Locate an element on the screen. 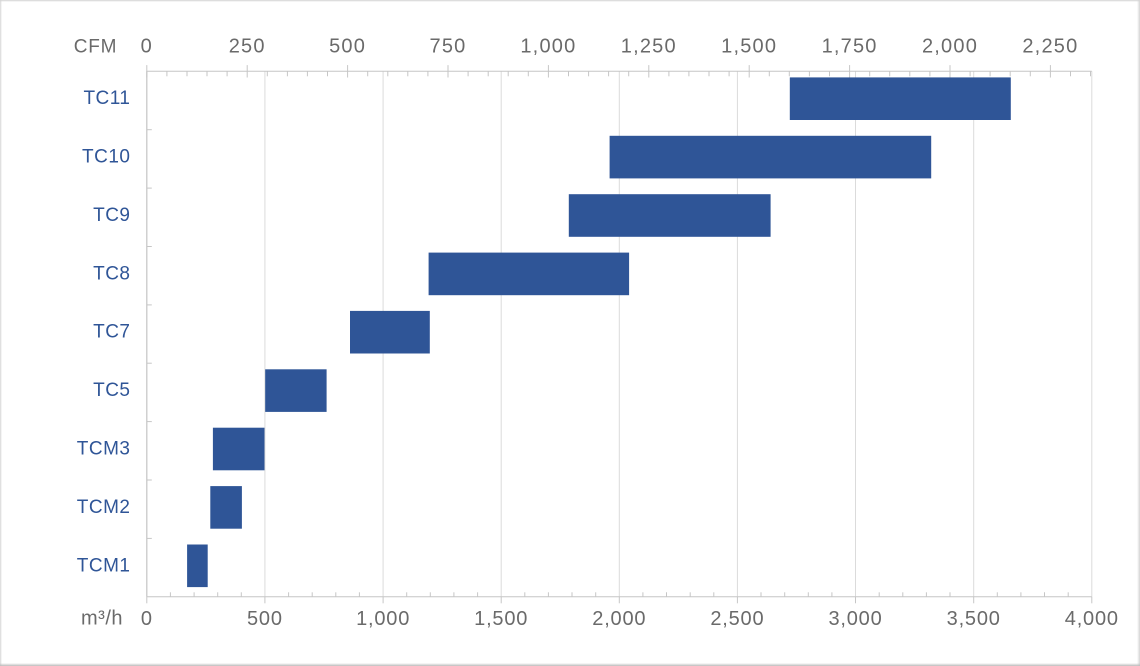 This screenshot has height=666, width=1140. svg-text: TC11 is located at coordinates (106, 98).